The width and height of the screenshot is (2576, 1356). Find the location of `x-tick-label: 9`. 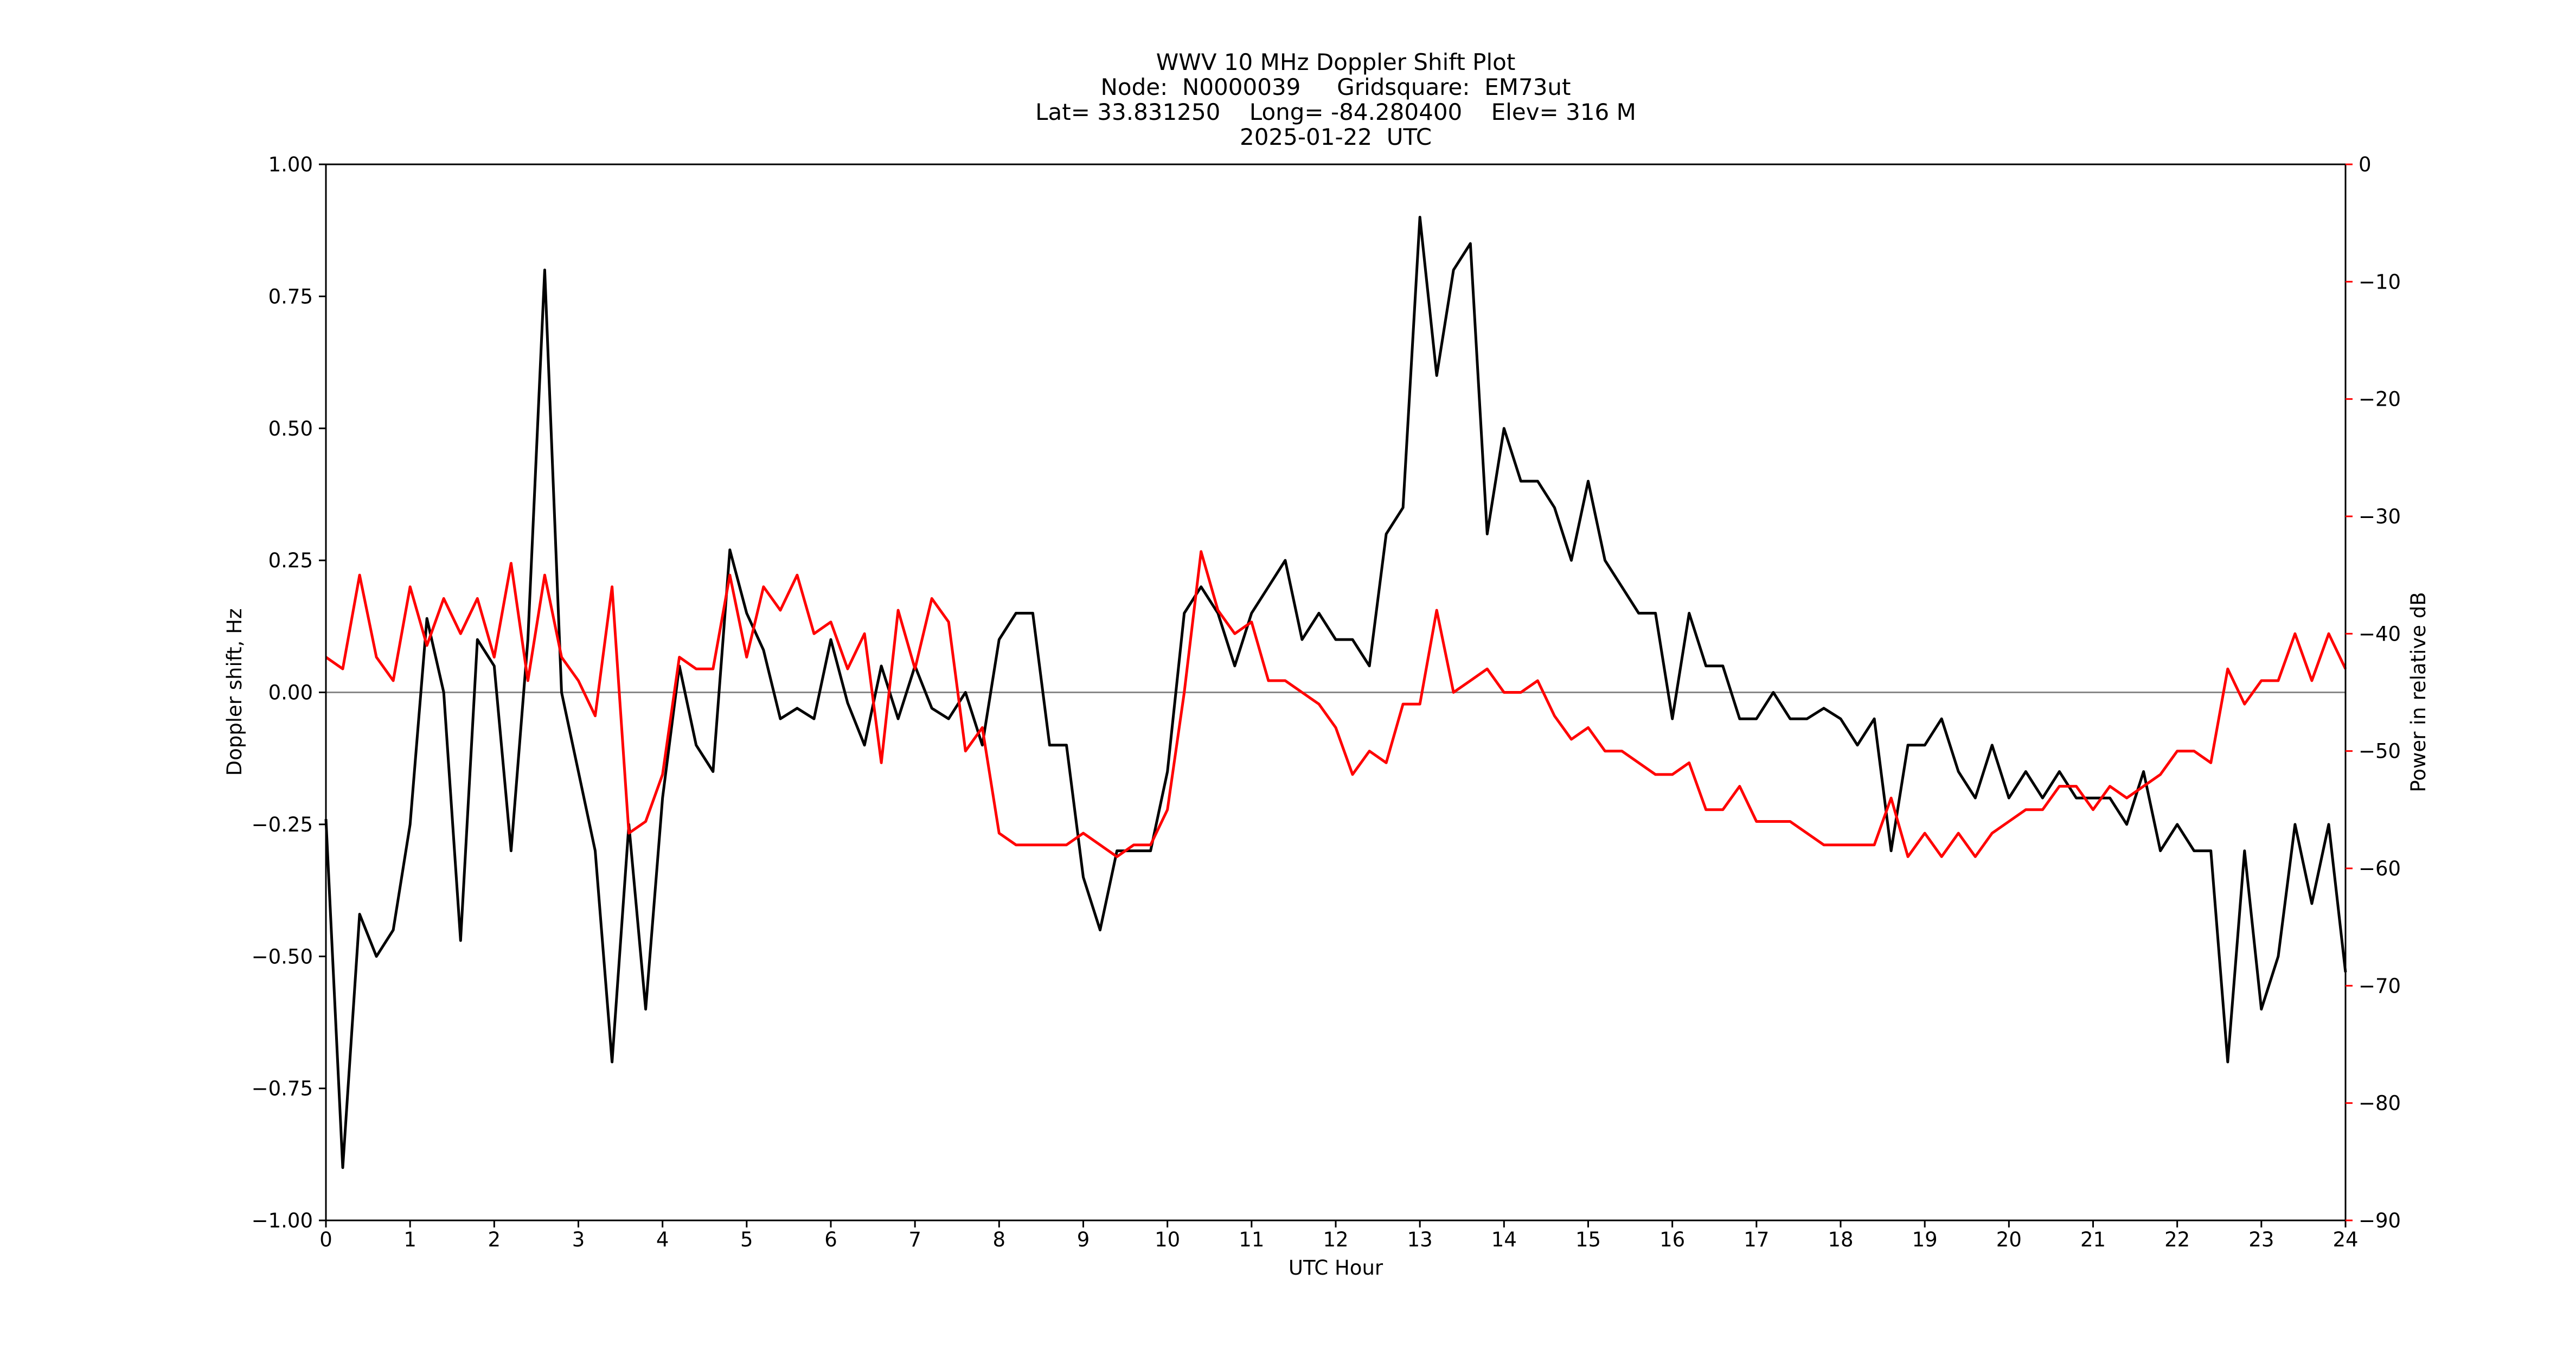

x-tick-label: 9 is located at coordinates (1083, 1239).